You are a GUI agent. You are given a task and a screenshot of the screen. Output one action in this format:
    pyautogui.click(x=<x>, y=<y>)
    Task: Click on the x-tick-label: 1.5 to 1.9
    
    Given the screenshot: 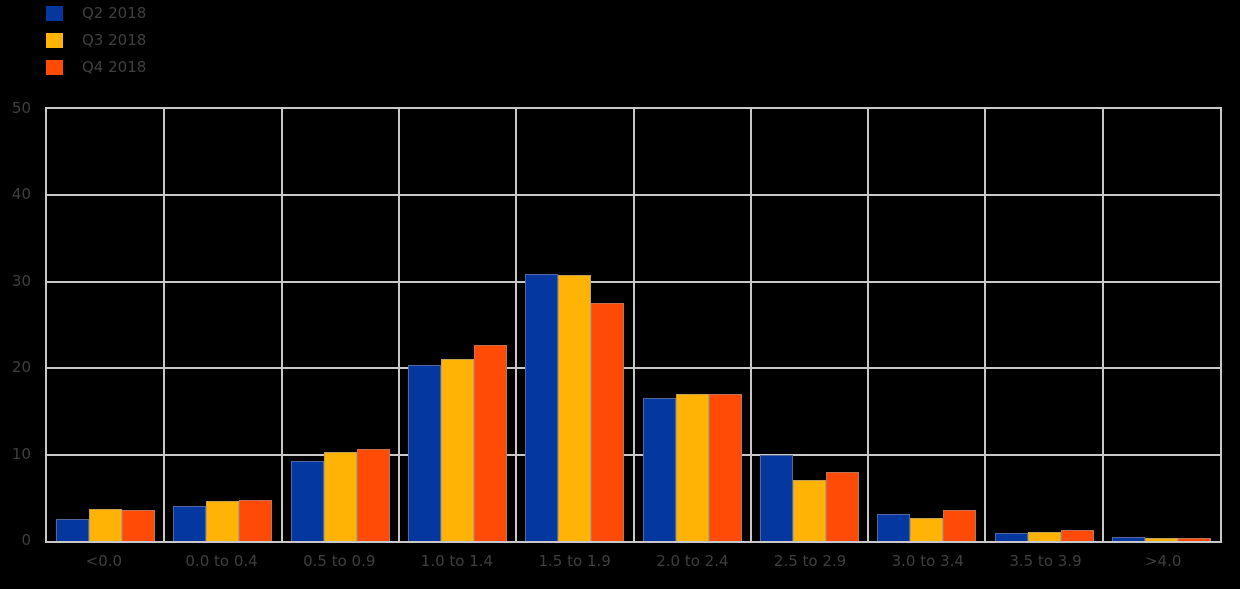 What is the action you would take?
    pyautogui.click(x=574, y=561)
    